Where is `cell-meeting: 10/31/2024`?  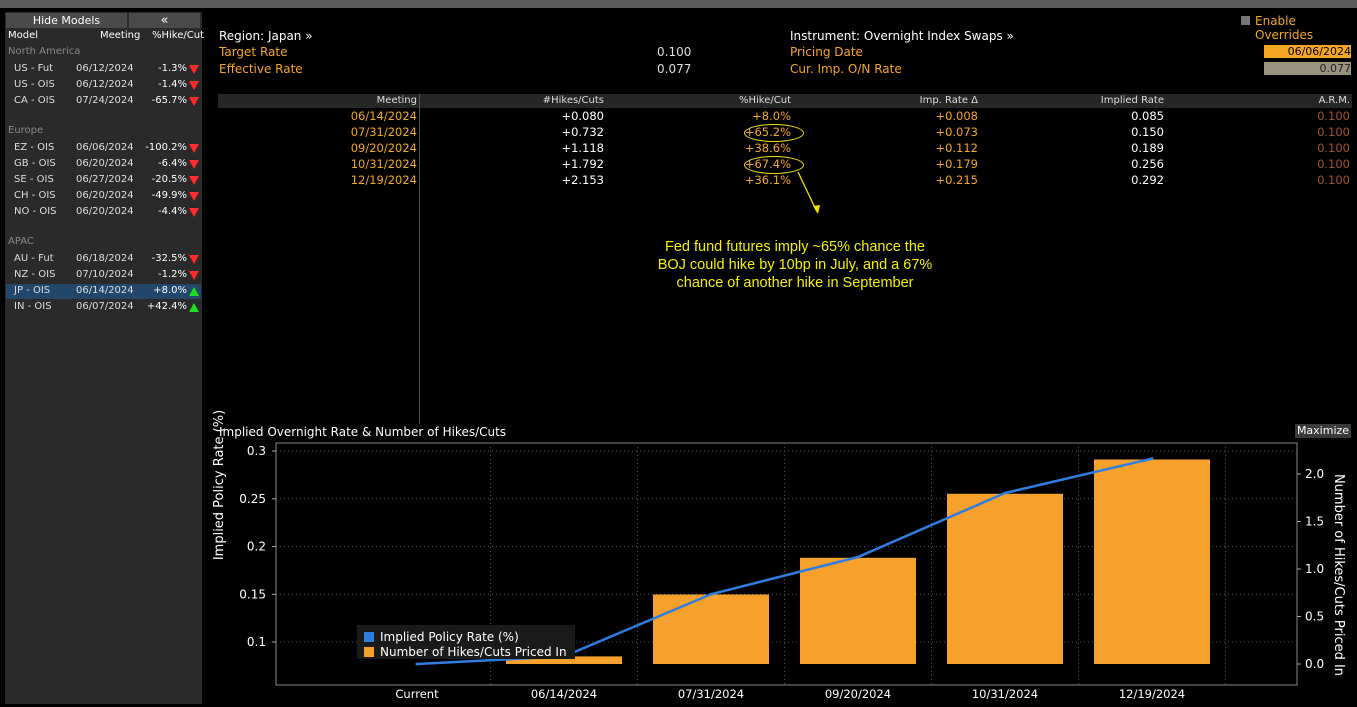
cell-meeting: 10/31/2024 is located at coordinates (383, 164).